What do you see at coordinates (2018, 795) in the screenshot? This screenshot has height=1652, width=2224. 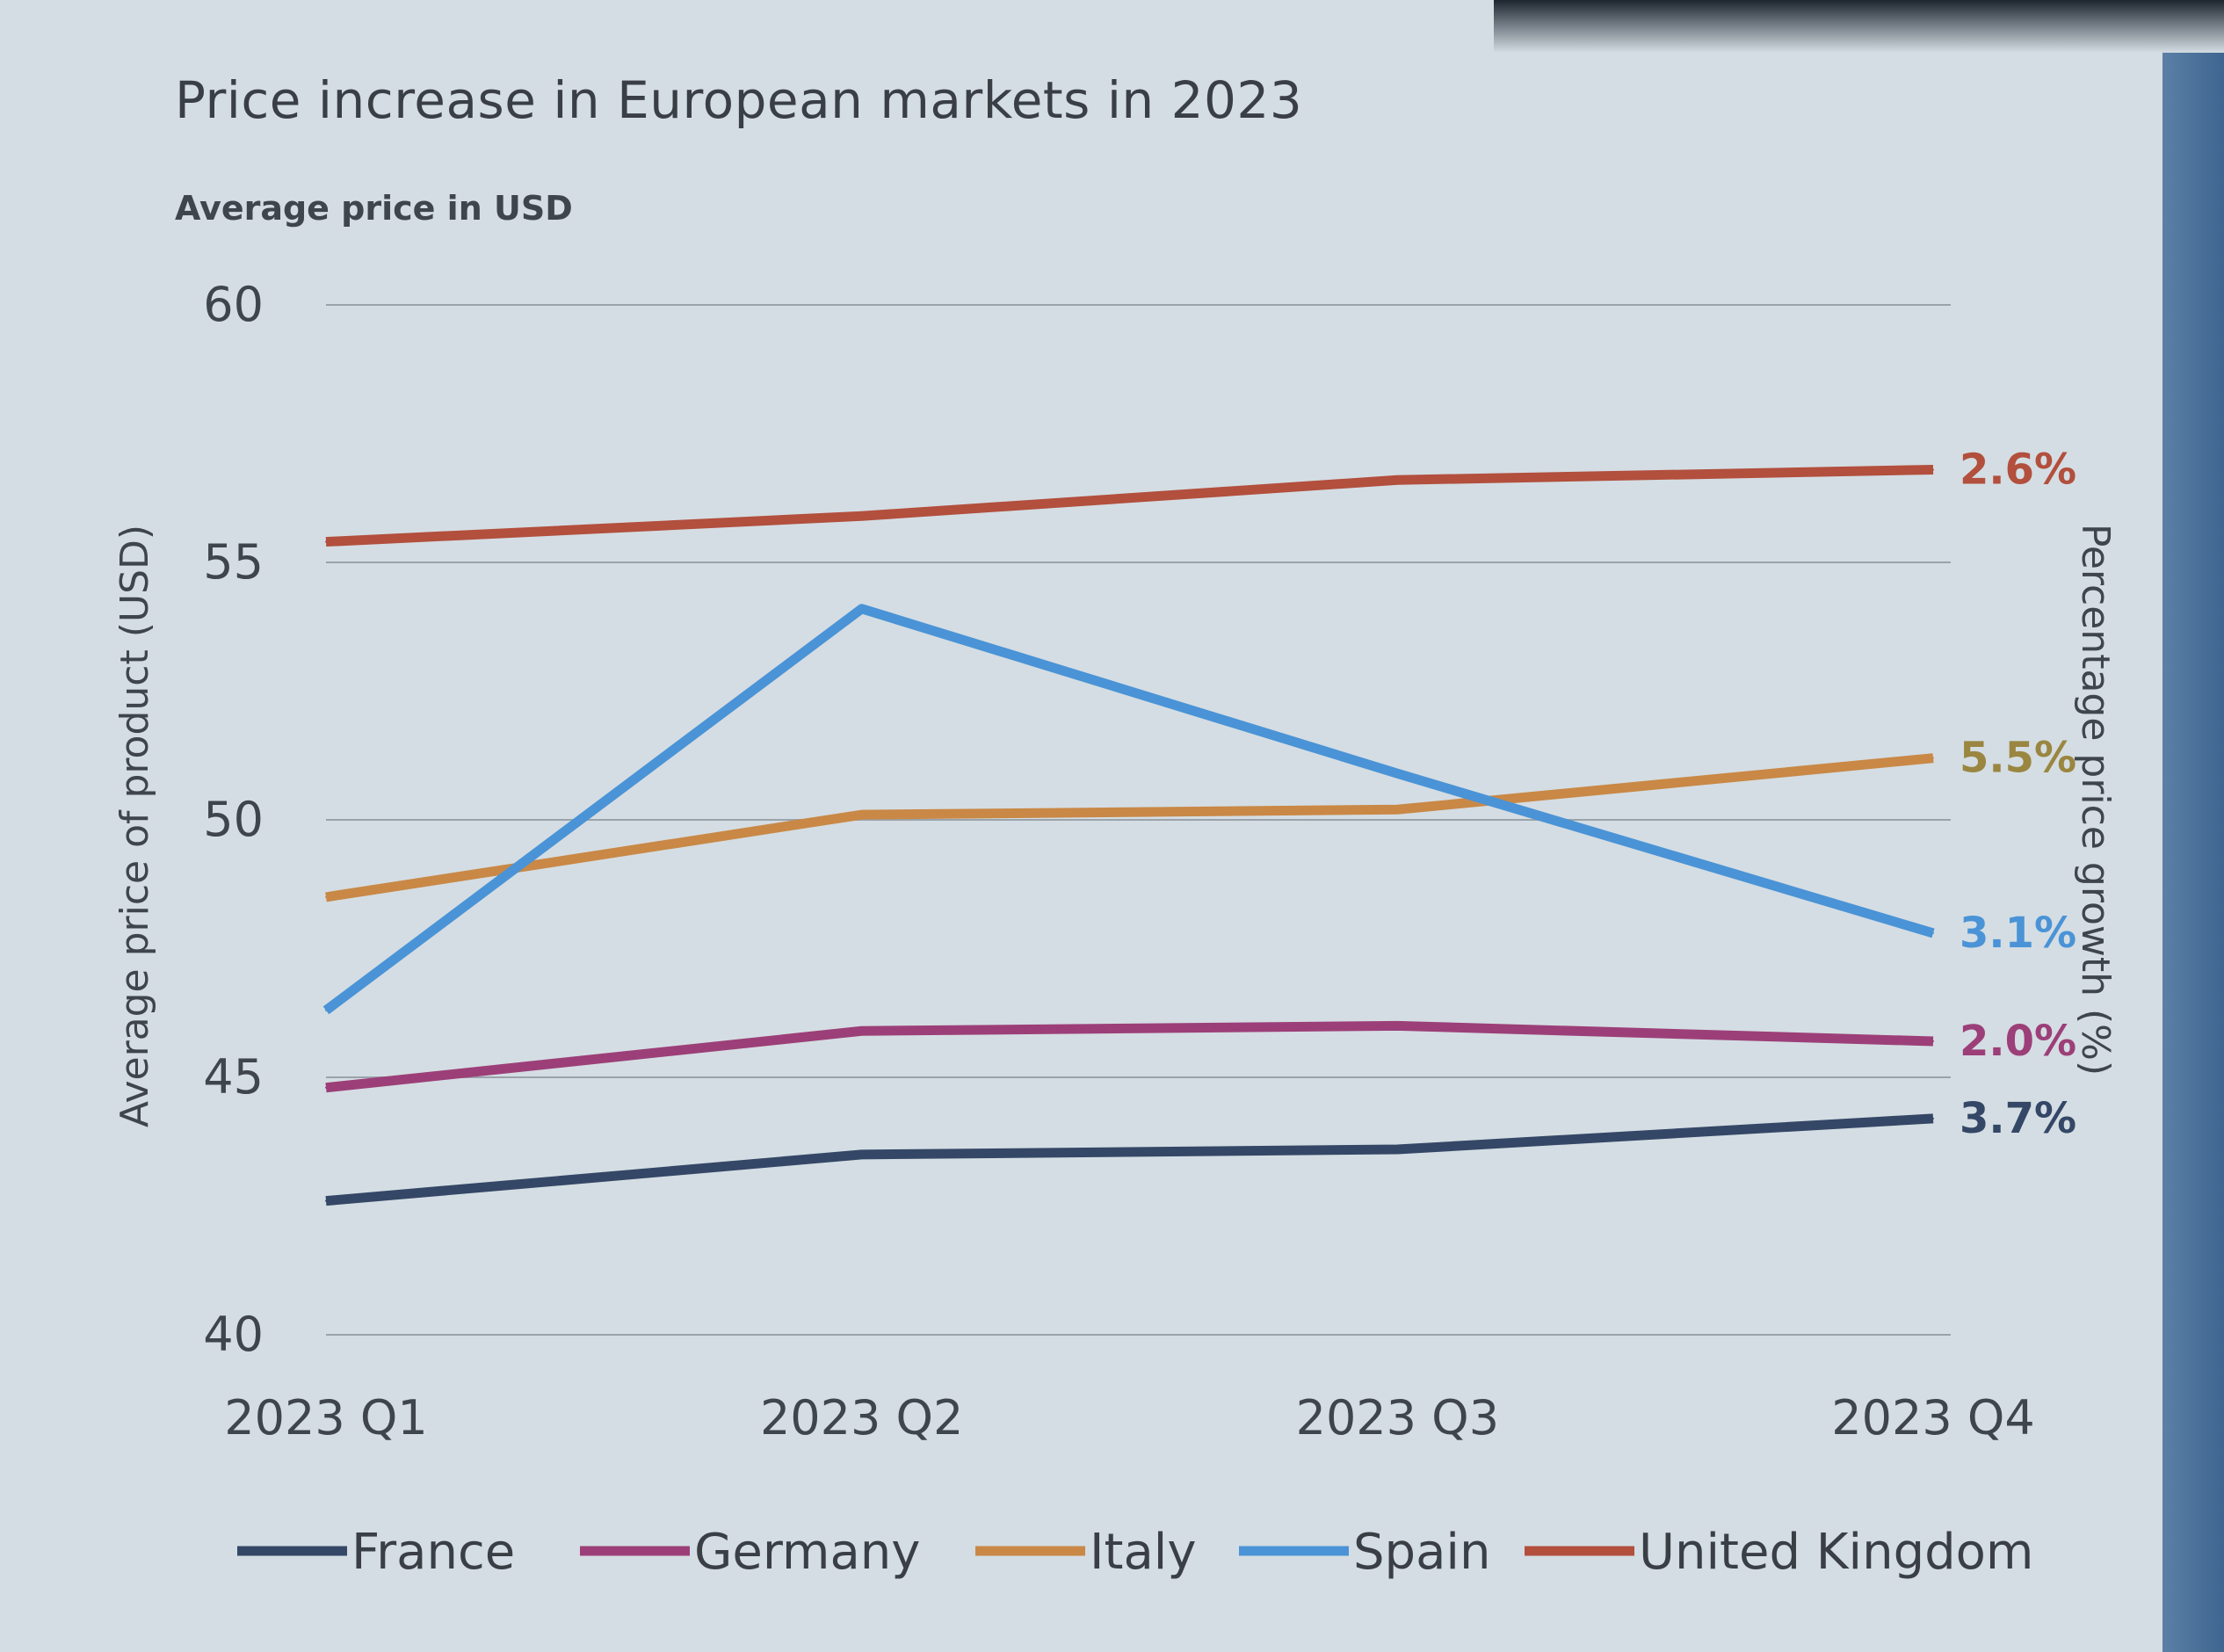 I see `growth-labels: 3.7% 2.0% 5.5% 3.1% 2.6%` at bounding box center [2018, 795].